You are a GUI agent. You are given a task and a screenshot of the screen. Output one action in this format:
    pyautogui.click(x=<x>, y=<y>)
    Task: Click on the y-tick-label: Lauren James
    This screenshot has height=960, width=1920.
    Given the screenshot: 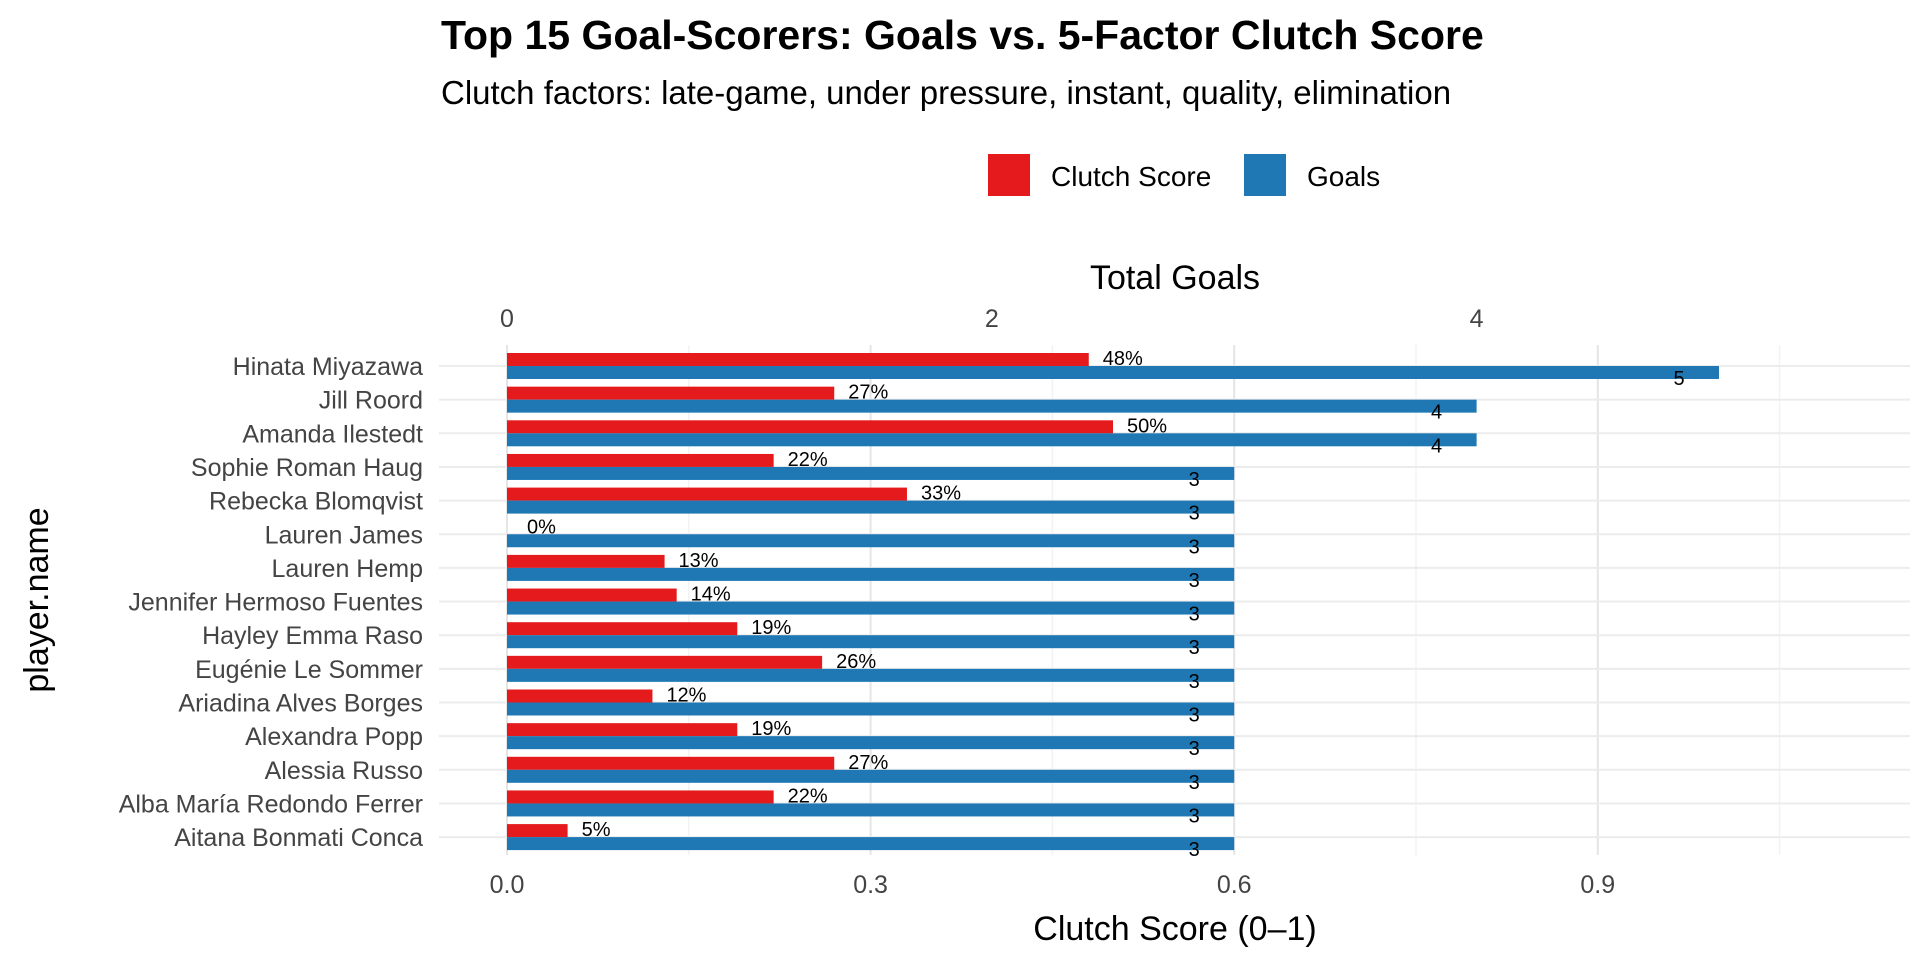 What is the action you would take?
    pyautogui.click(x=344, y=535)
    